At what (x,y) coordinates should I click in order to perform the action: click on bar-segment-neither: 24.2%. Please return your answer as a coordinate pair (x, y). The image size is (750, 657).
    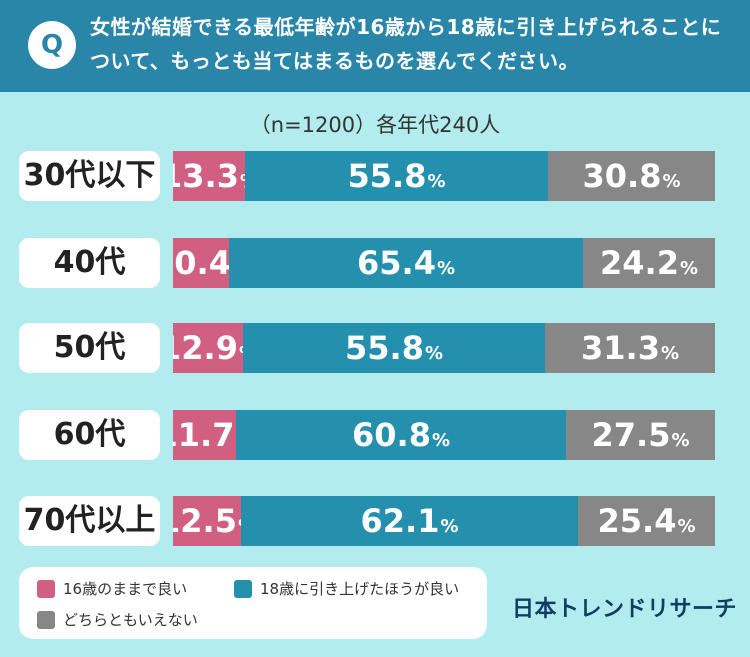
    Looking at the image, I should click on (649, 263).